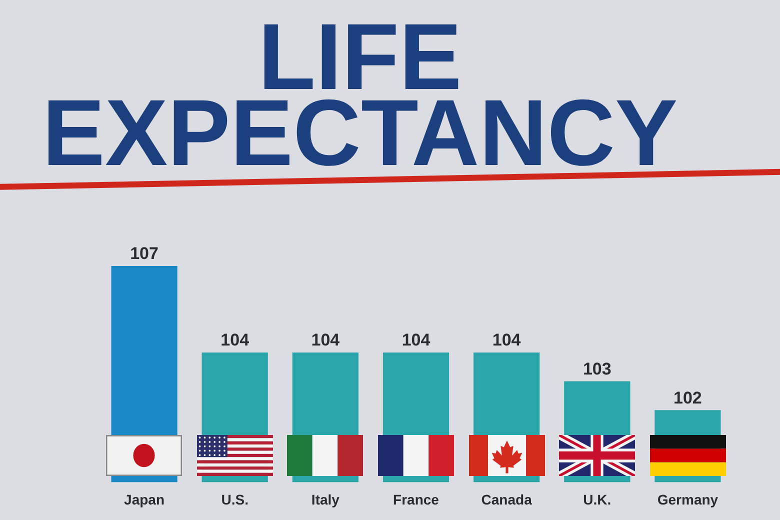 Image resolution: width=780 pixels, height=520 pixels. What do you see at coordinates (416, 499) in the screenshot?
I see `x-tick-label: France` at bounding box center [416, 499].